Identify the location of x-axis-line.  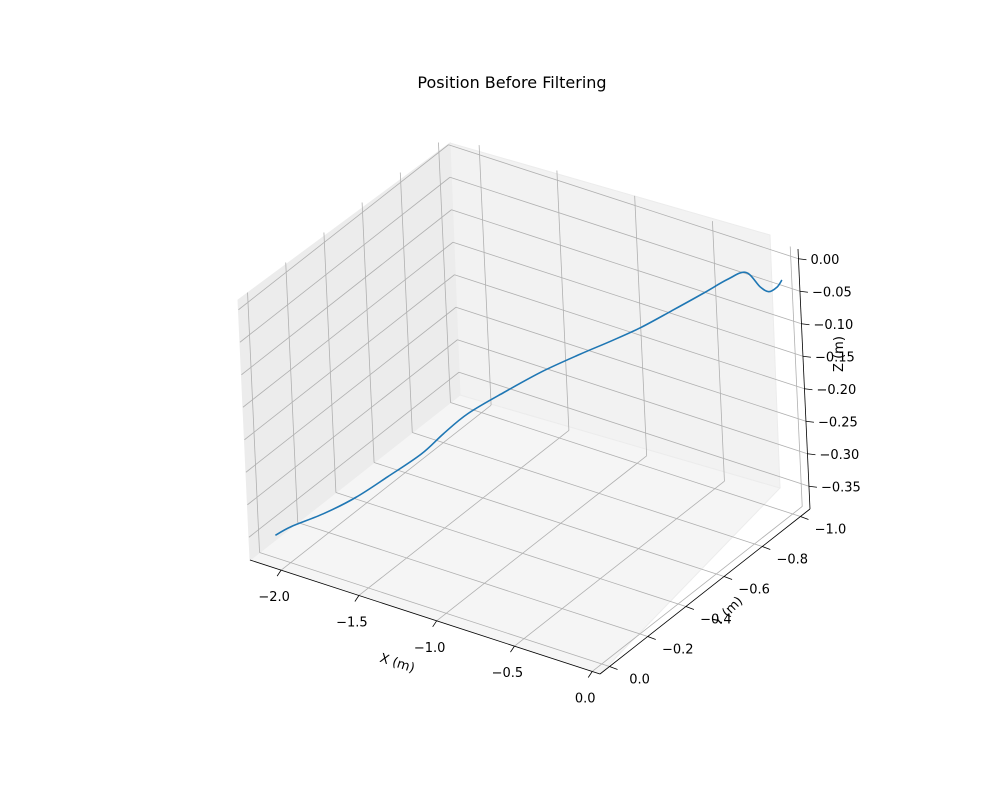
(425, 617).